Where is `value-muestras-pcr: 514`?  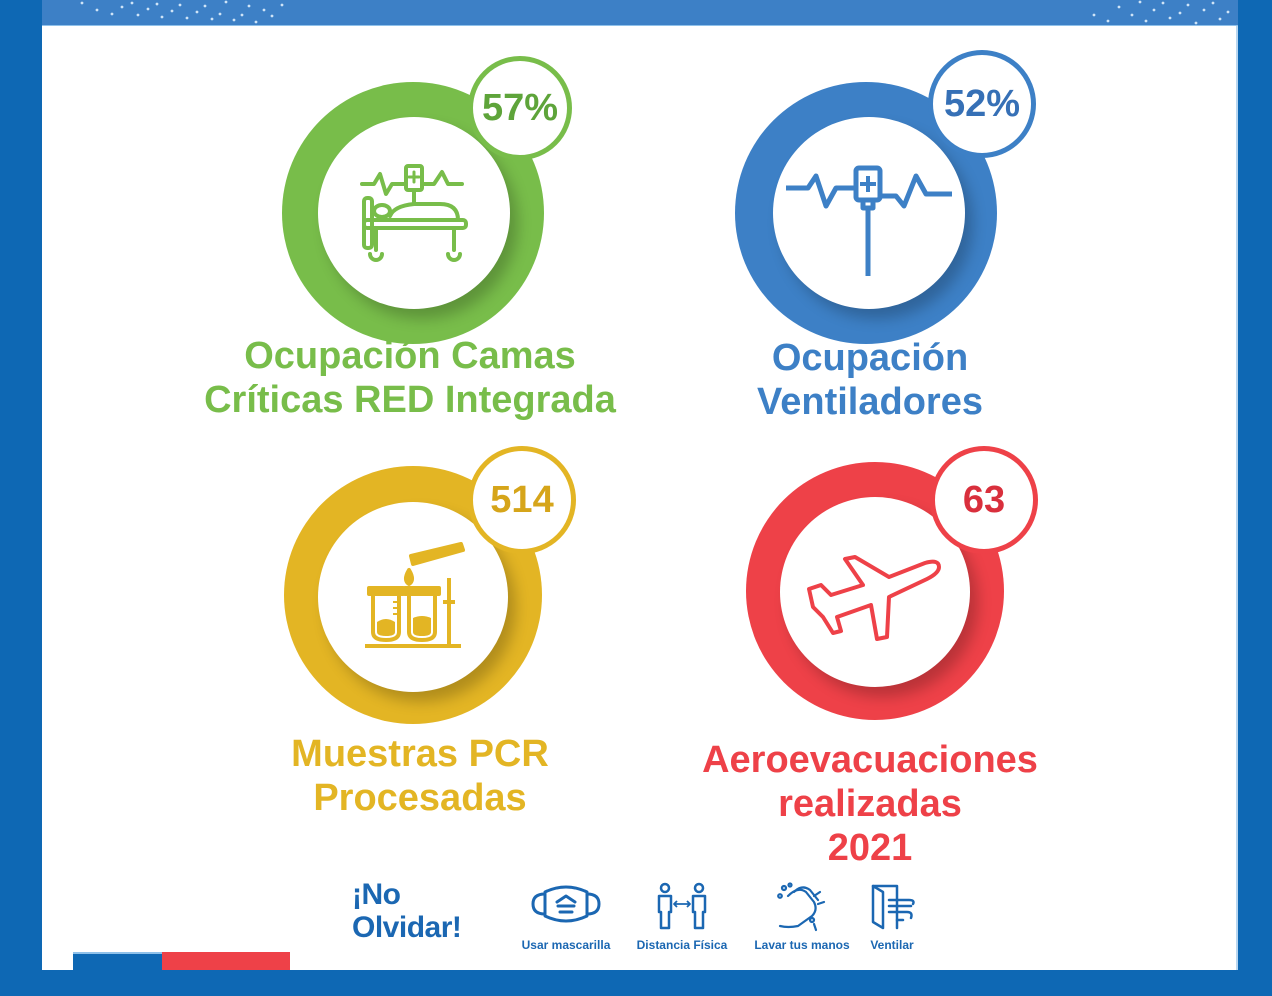
value-muestras-pcr: 514 is located at coordinates (522, 499).